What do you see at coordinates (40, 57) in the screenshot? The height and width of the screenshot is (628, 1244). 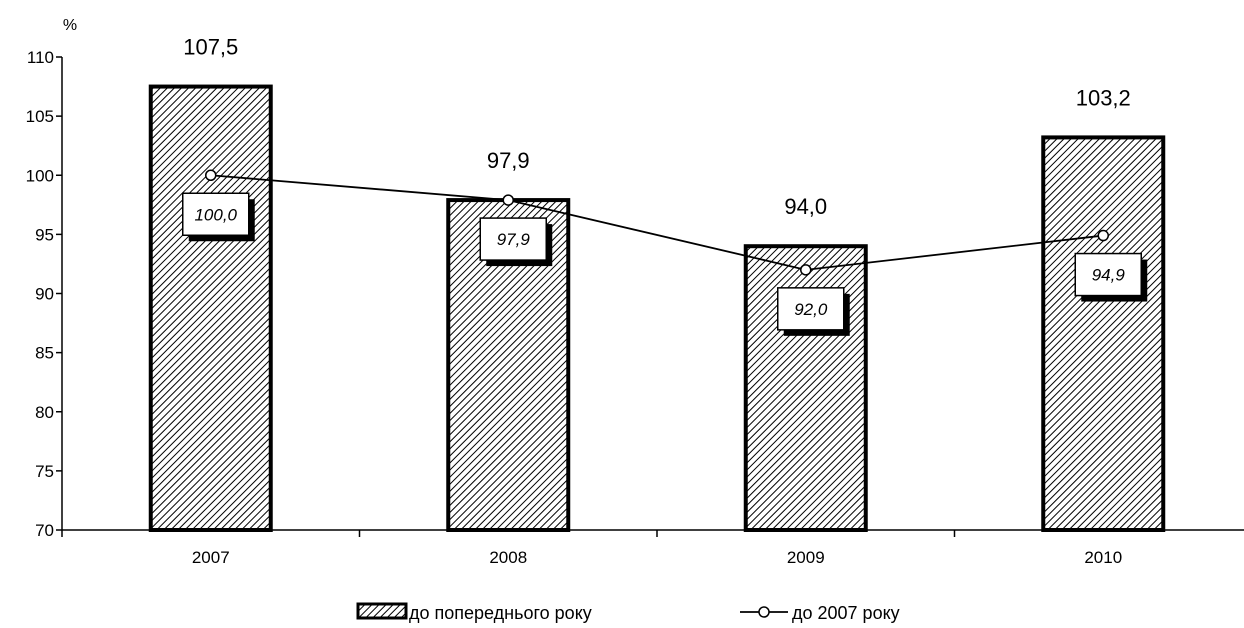 I see `y-tick-label: 110` at bounding box center [40, 57].